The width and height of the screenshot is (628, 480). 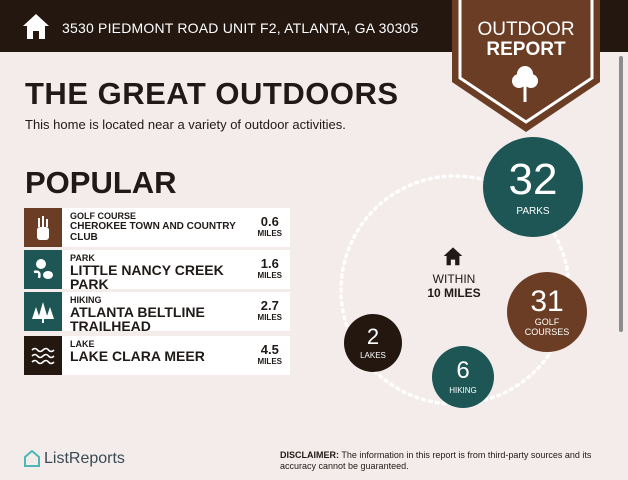 What do you see at coordinates (153, 232) in the screenshot?
I see `item-name: CHEROKEE TOWN AND COUNTRY CLUB` at bounding box center [153, 232].